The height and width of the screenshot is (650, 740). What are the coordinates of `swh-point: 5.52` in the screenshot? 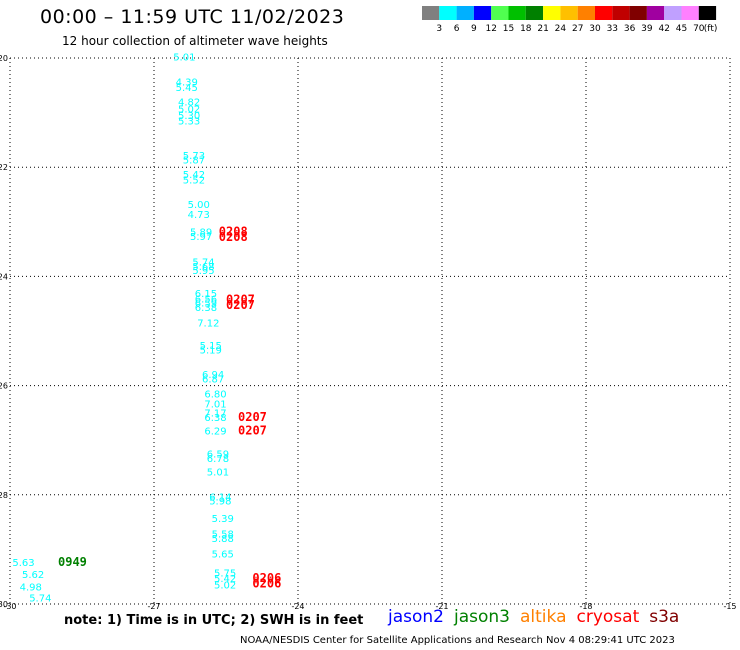 It's located at (194, 181).